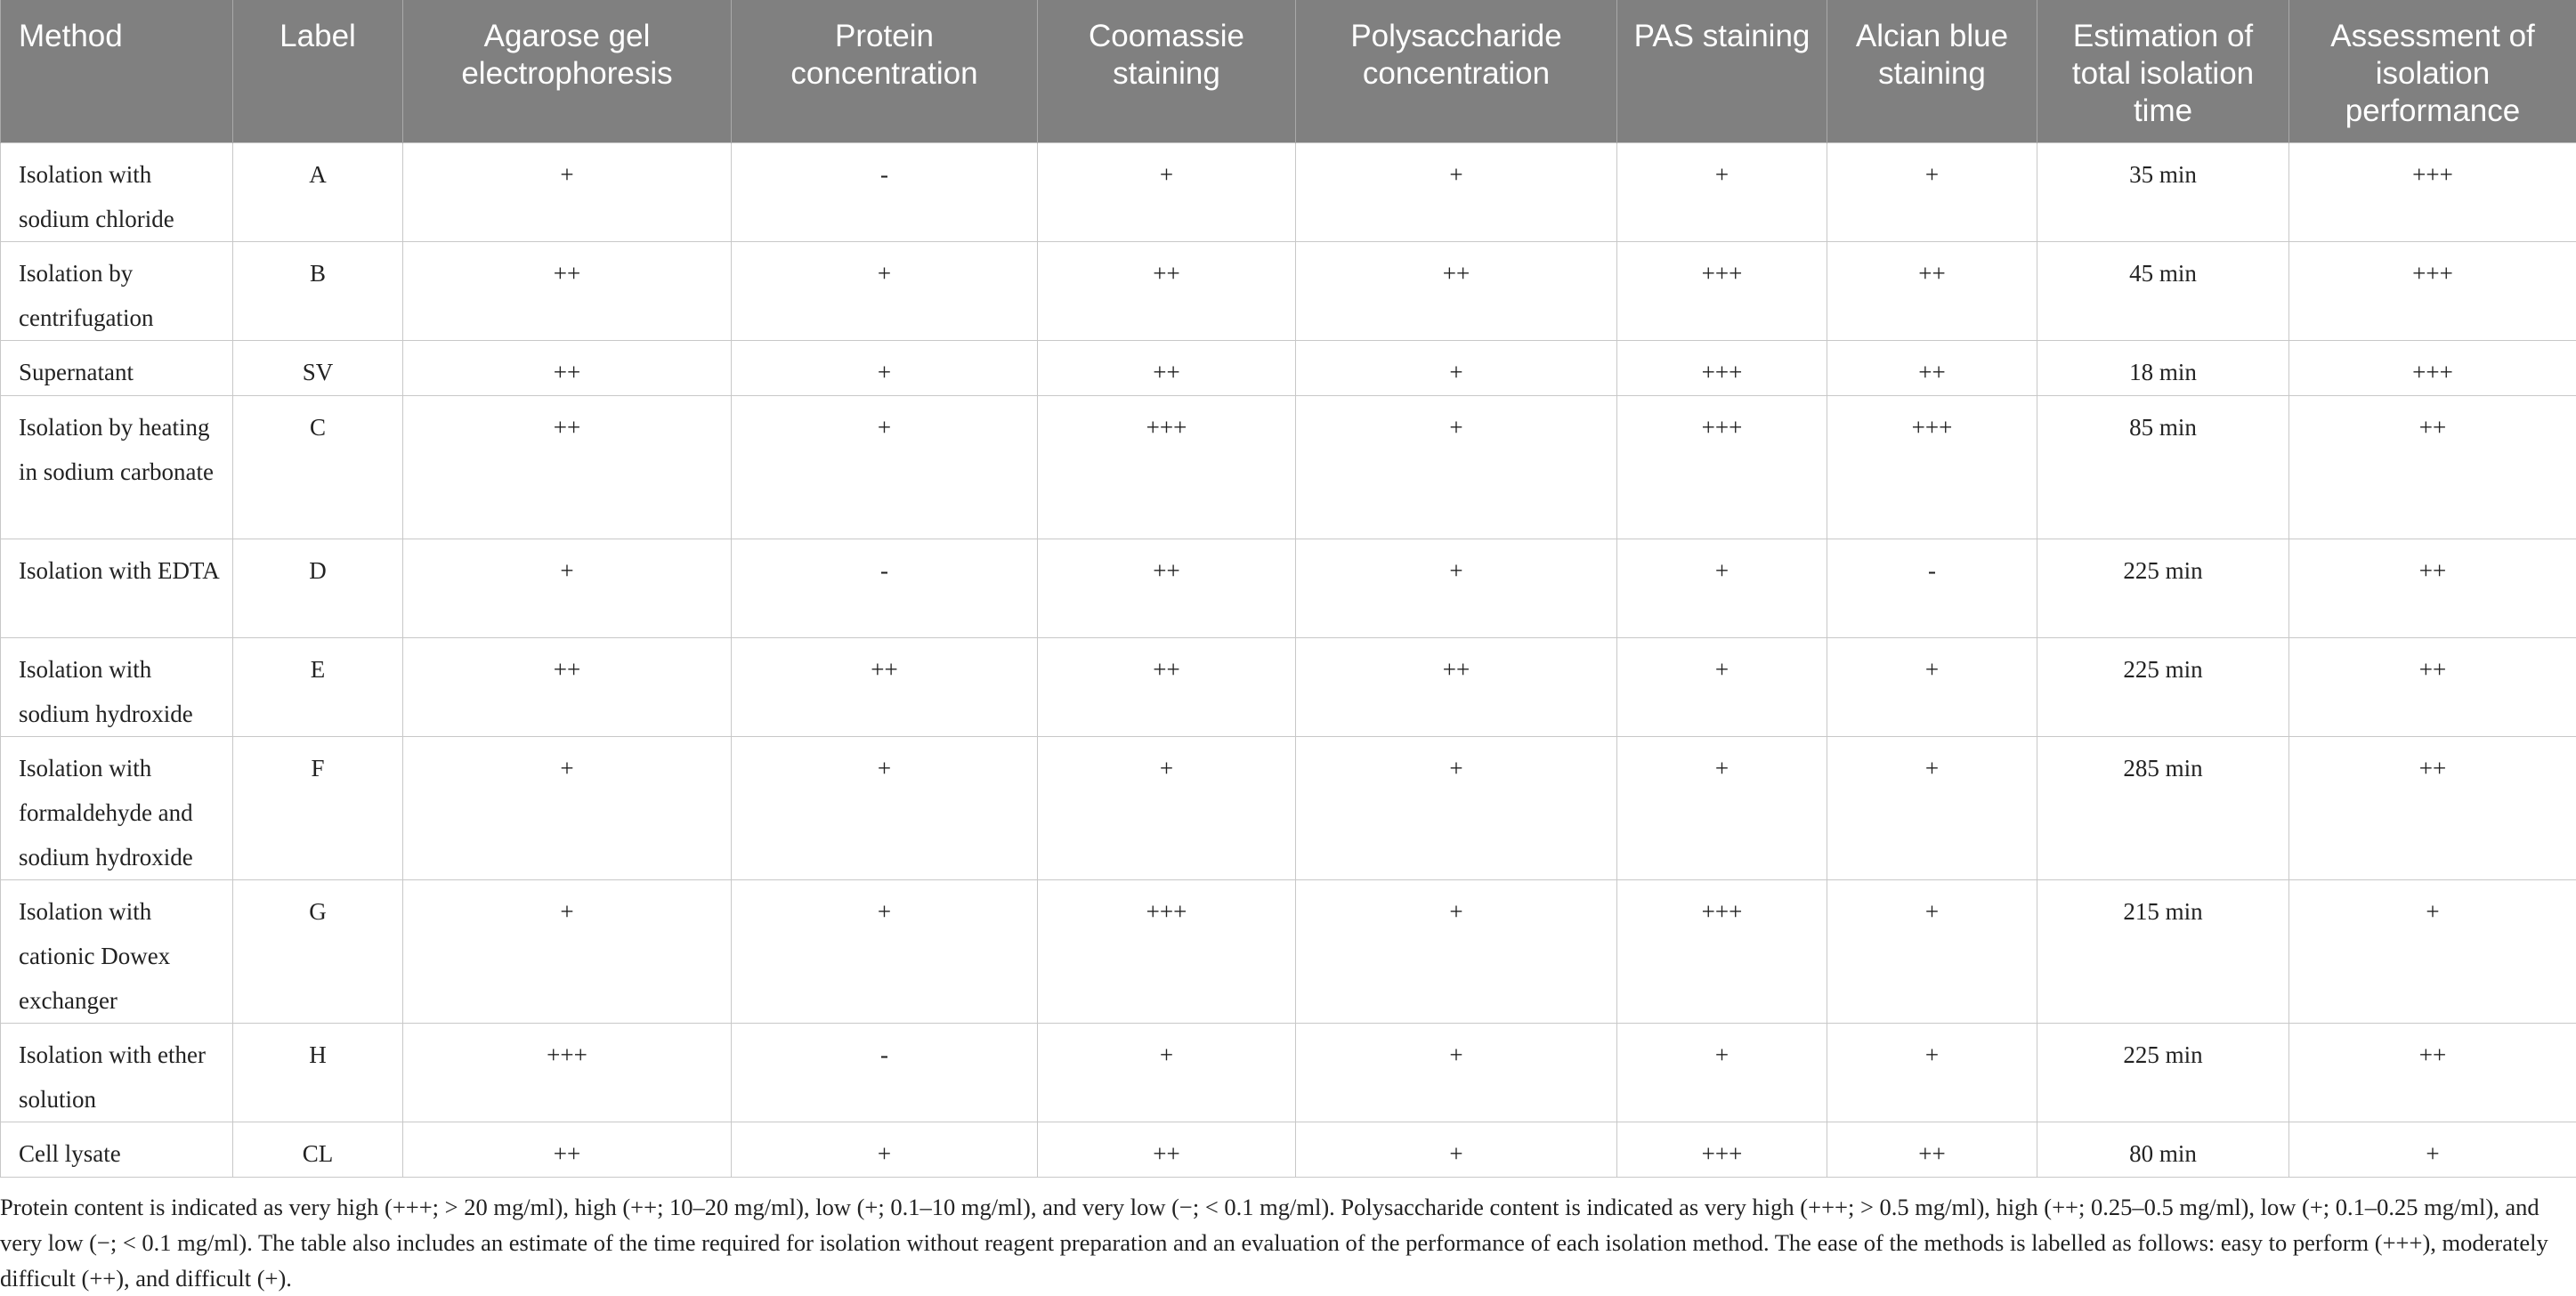 This screenshot has height=1296, width=2576. I want to click on cell-method: Supernatant, so click(117, 367).